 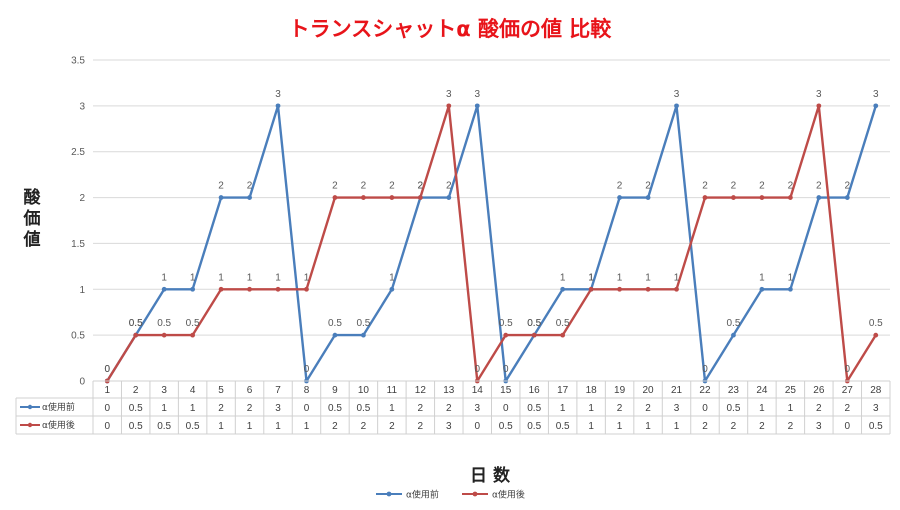 What do you see at coordinates (563, 390) in the screenshot?
I see `x-tick-label: 17` at bounding box center [563, 390].